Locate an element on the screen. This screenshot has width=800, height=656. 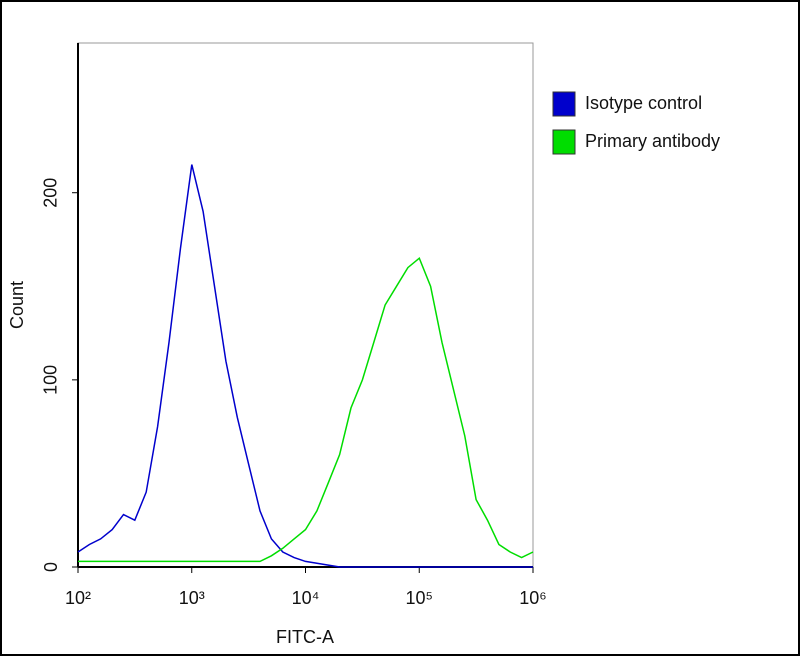
x-tick-label: 10⁴ is located at coordinates (306, 598).